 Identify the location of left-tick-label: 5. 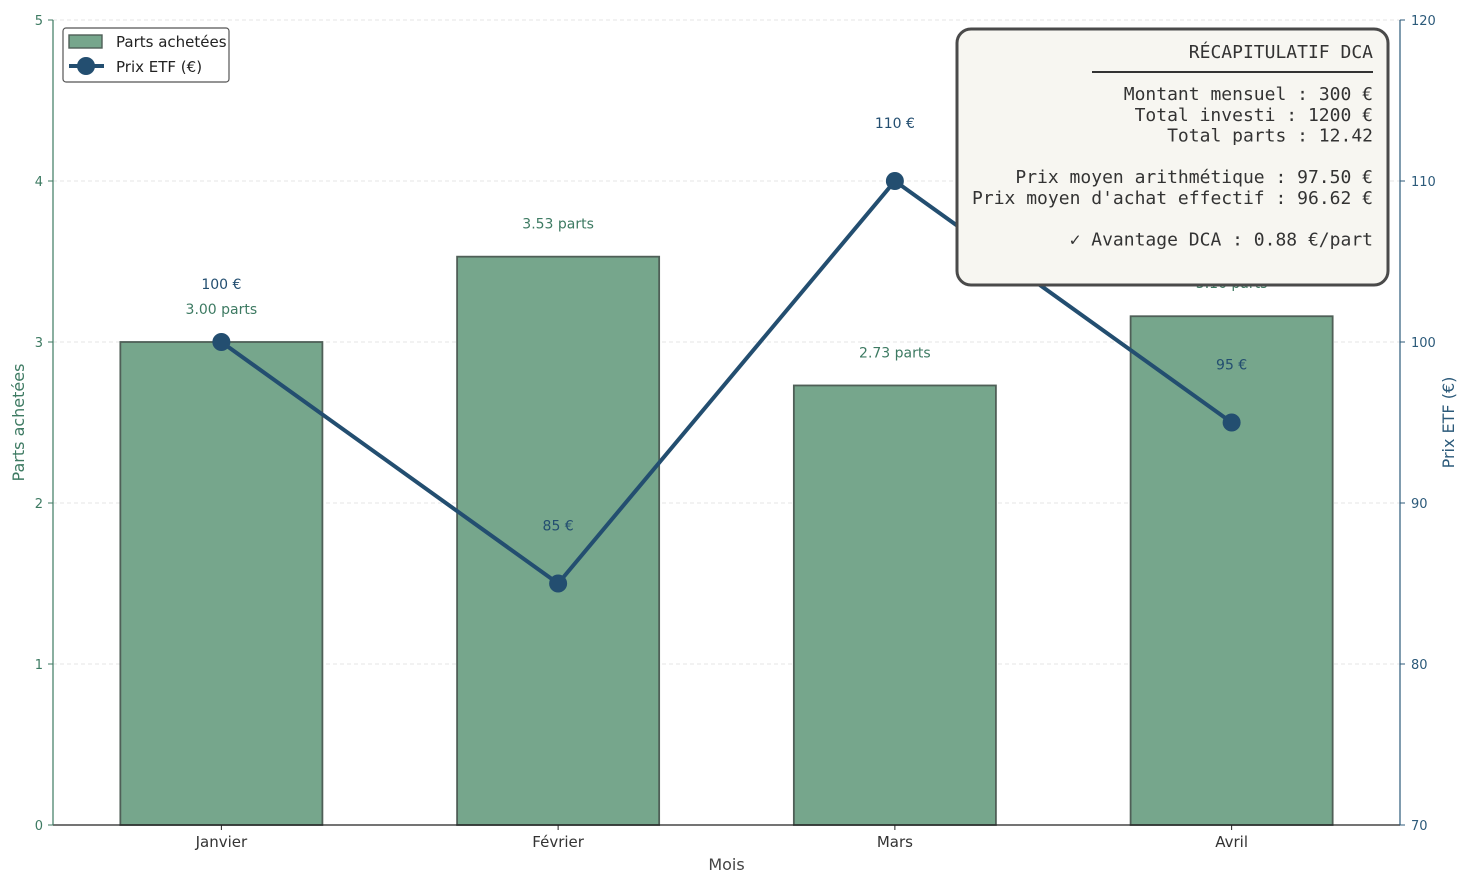
(39, 21).